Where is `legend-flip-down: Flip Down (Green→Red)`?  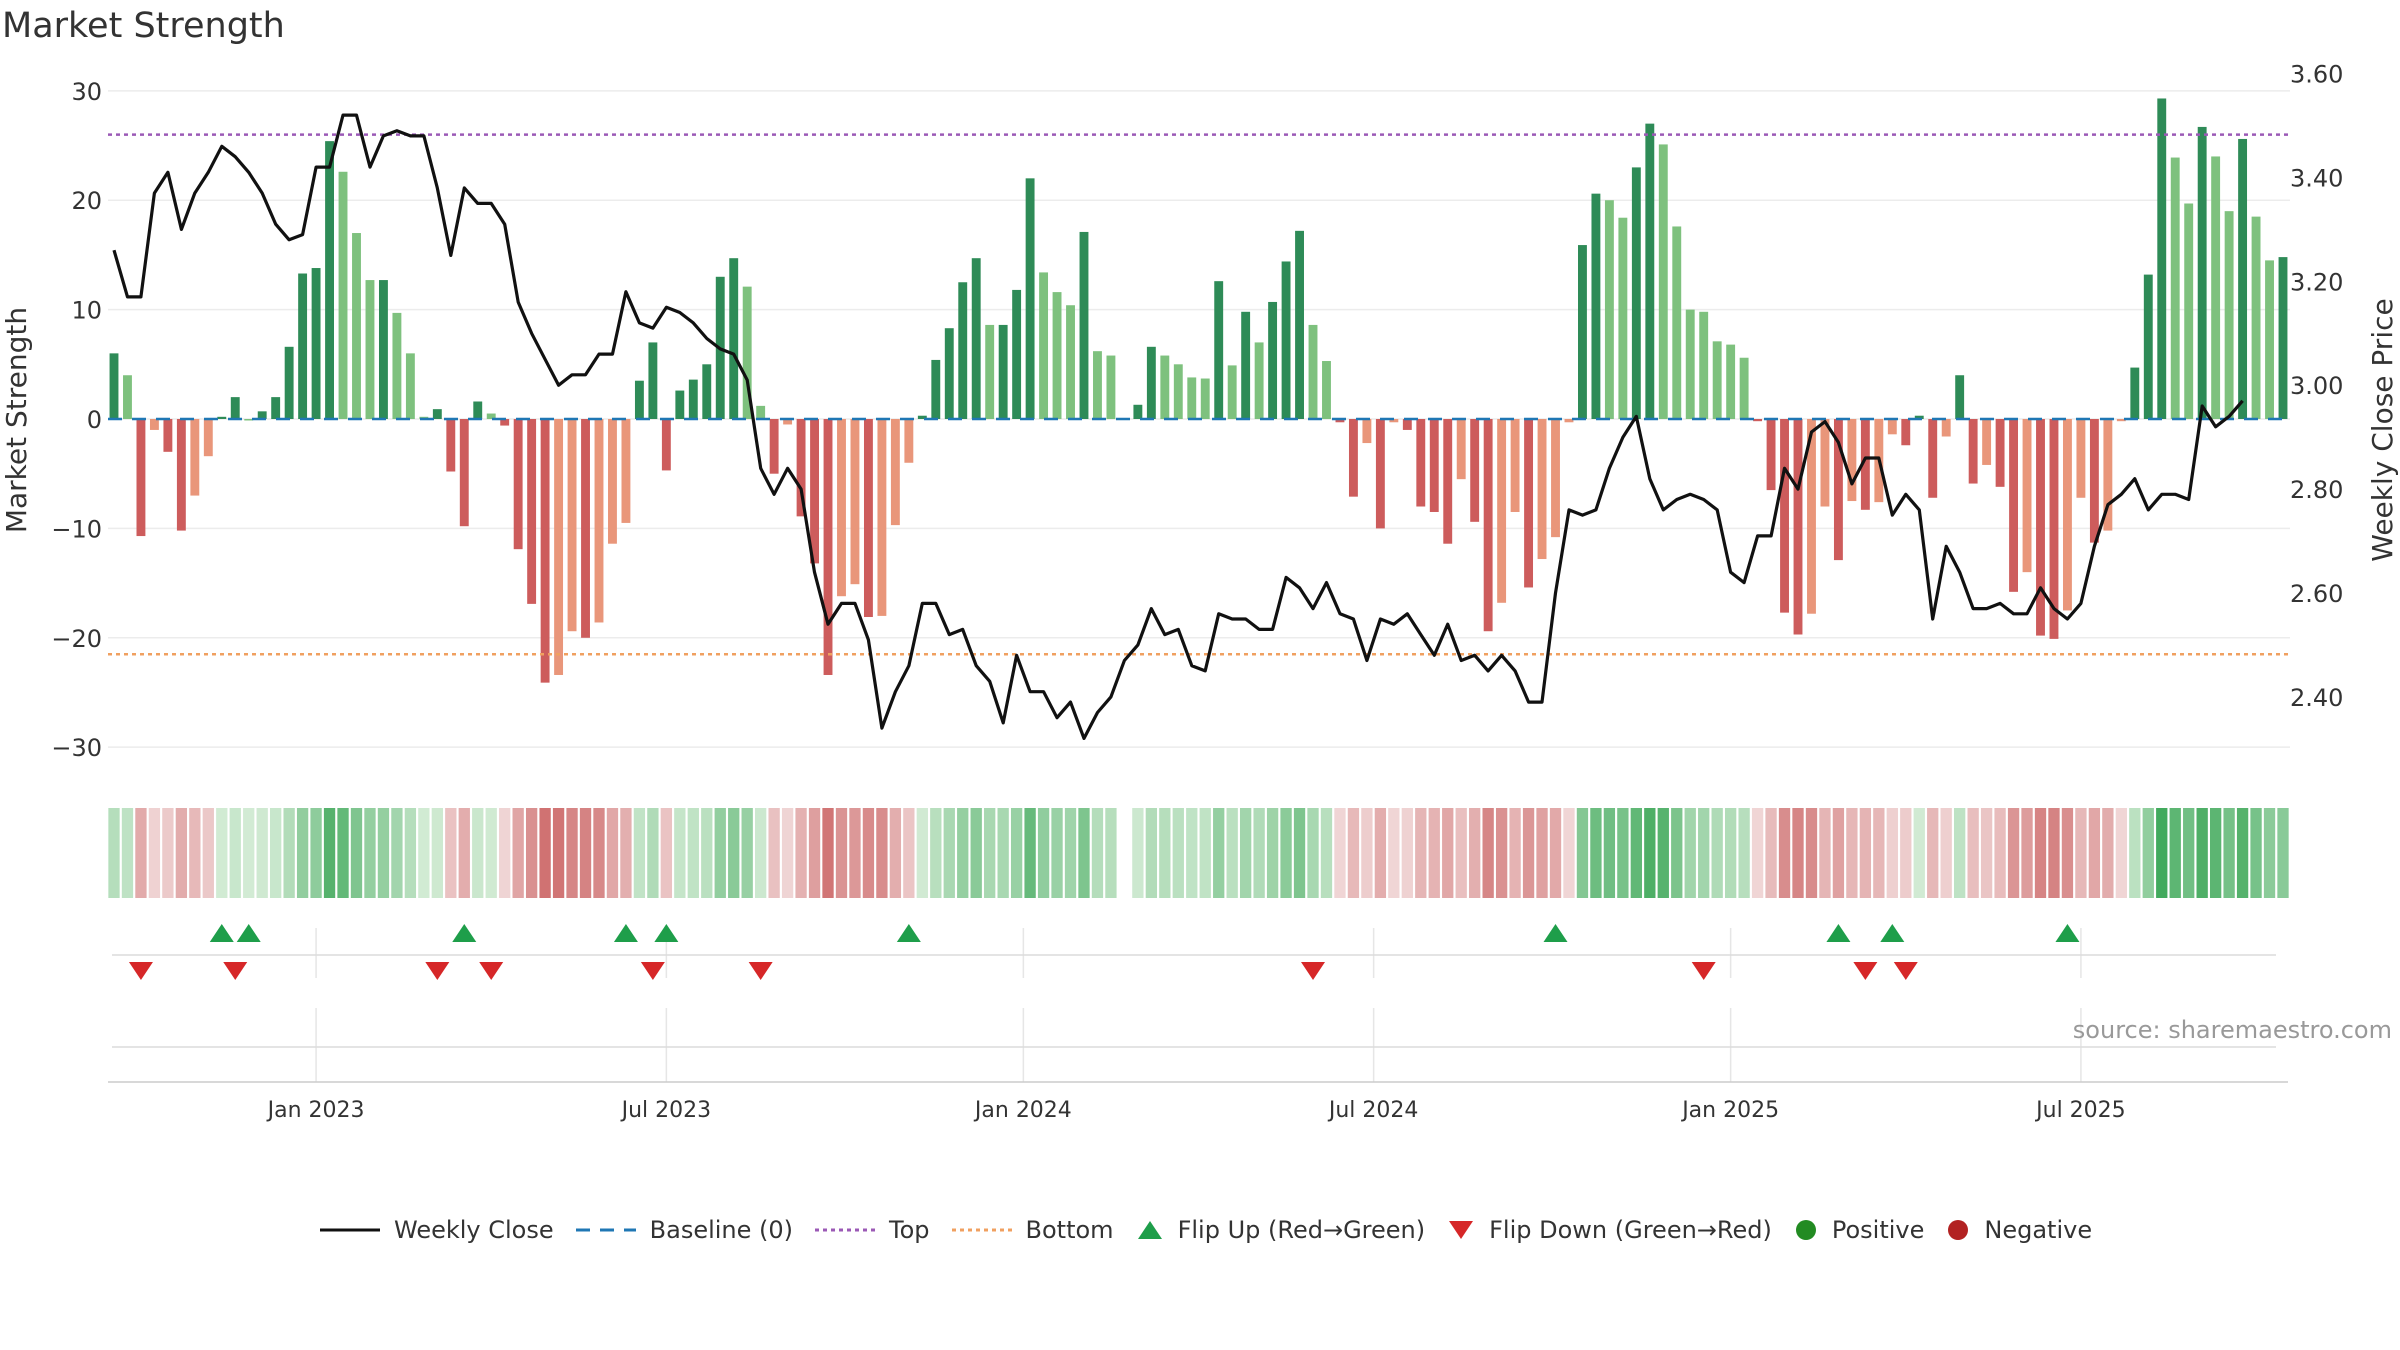 legend-flip-down: Flip Down (Green→Red) is located at coordinates (1609, 1230).